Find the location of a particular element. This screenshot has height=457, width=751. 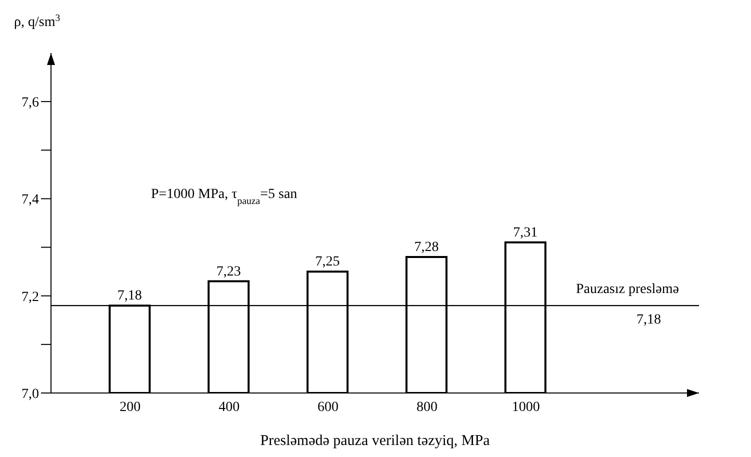

y-tick-label: 7,0 is located at coordinates (30, 394).